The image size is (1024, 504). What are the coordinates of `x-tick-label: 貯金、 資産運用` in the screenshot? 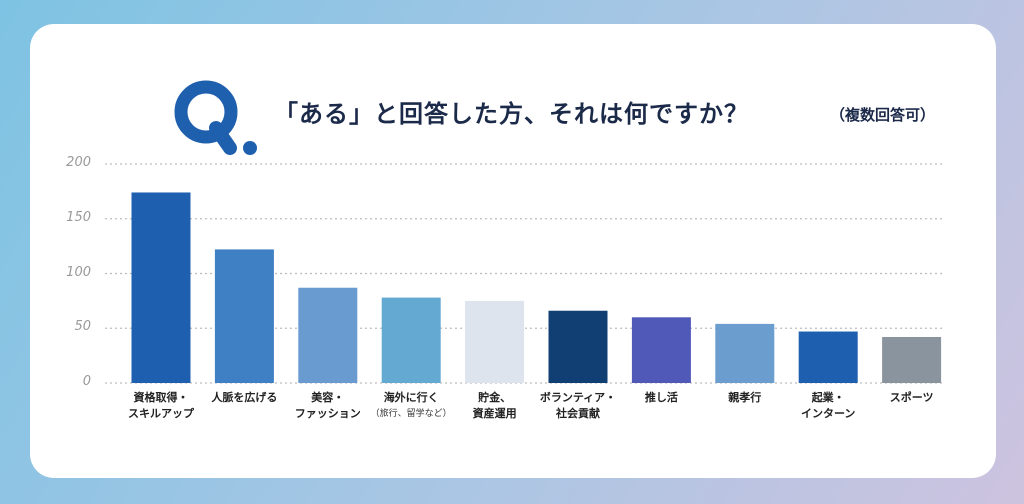 It's located at (495, 406).